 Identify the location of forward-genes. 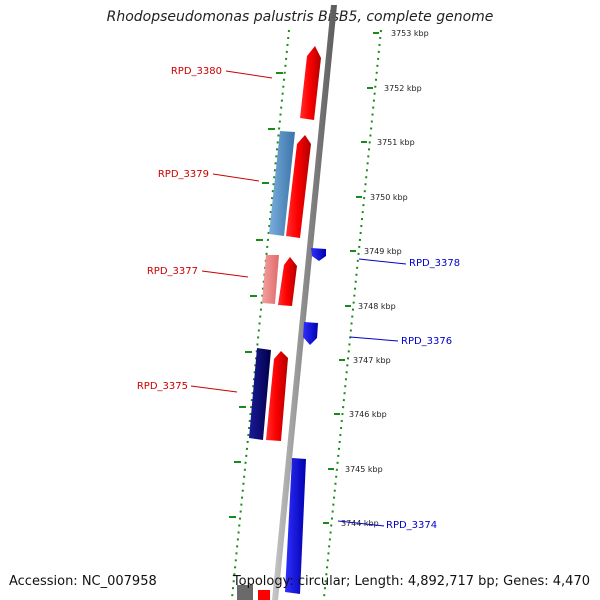
(291, 243).